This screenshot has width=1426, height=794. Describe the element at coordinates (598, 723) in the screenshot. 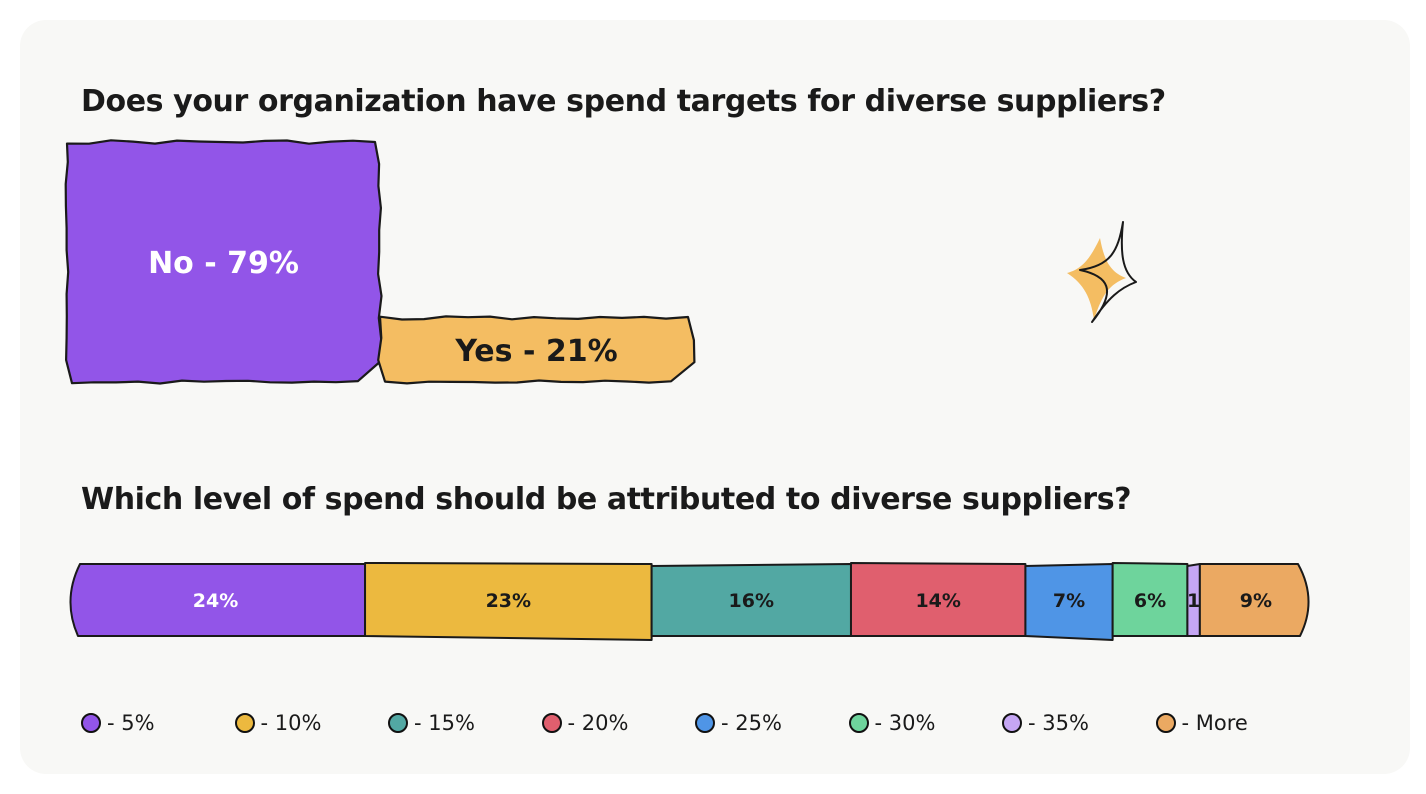

I see `legend-label: - 20%` at that location.